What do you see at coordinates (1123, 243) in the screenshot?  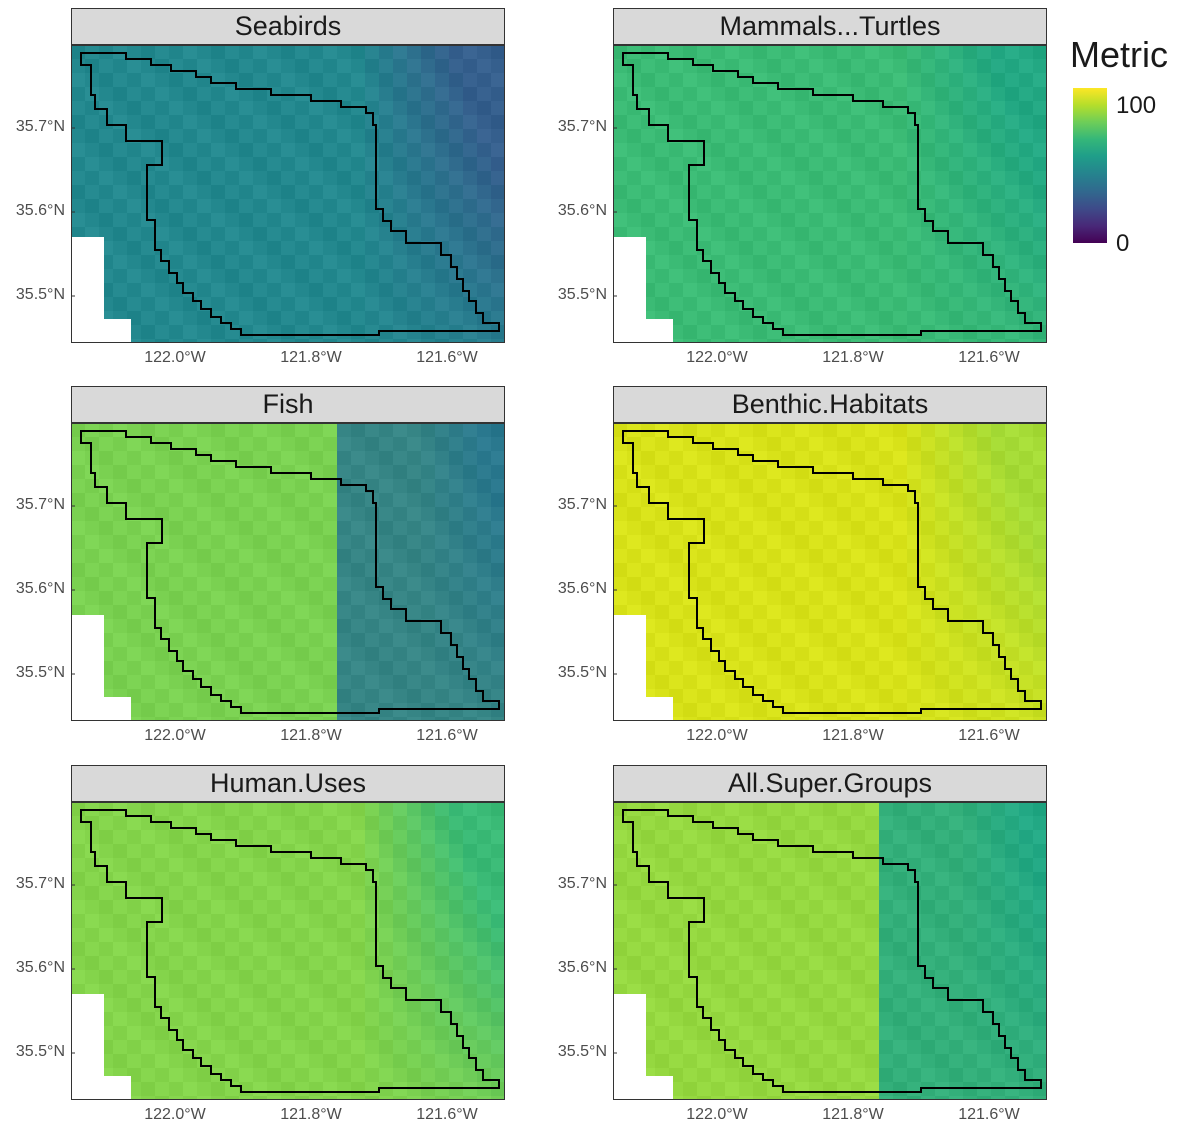 I see `legend-min-label: 0` at bounding box center [1123, 243].